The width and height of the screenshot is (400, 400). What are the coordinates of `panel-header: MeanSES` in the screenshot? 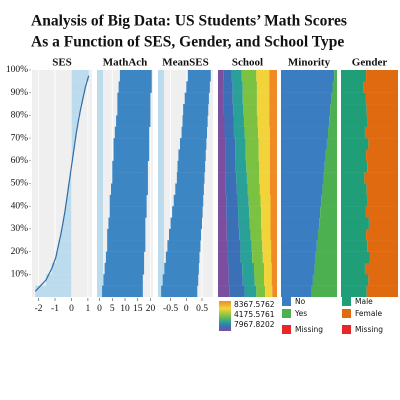 It's located at (185, 63).